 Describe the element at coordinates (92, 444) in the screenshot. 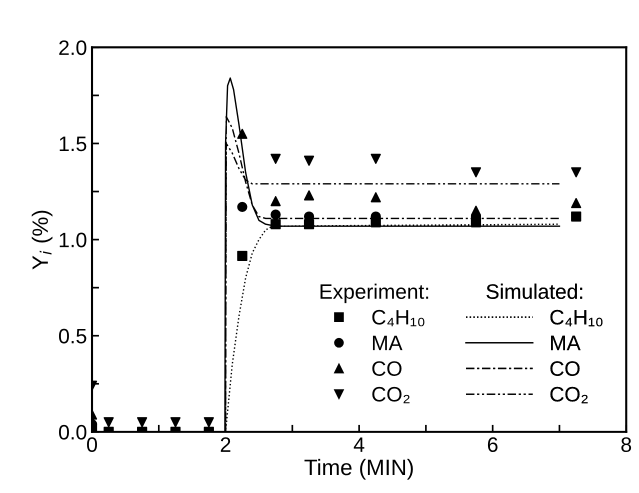

I see `x-tick-label: 0` at that location.